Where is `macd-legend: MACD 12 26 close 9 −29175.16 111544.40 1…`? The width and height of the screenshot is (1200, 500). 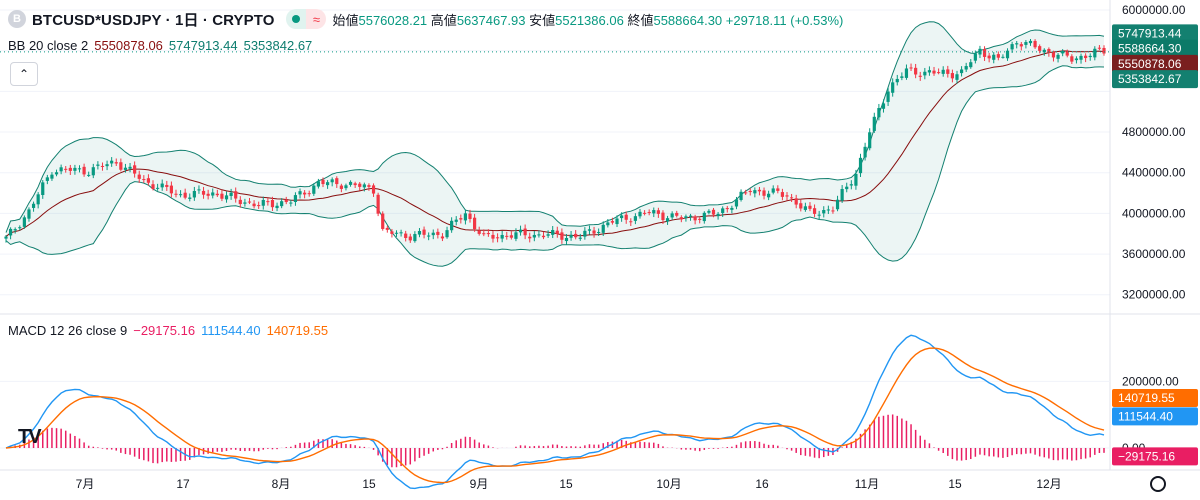
macd-legend: MACD 12 26 close 9 −29175.16 111544.40 1… is located at coordinates (168, 330).